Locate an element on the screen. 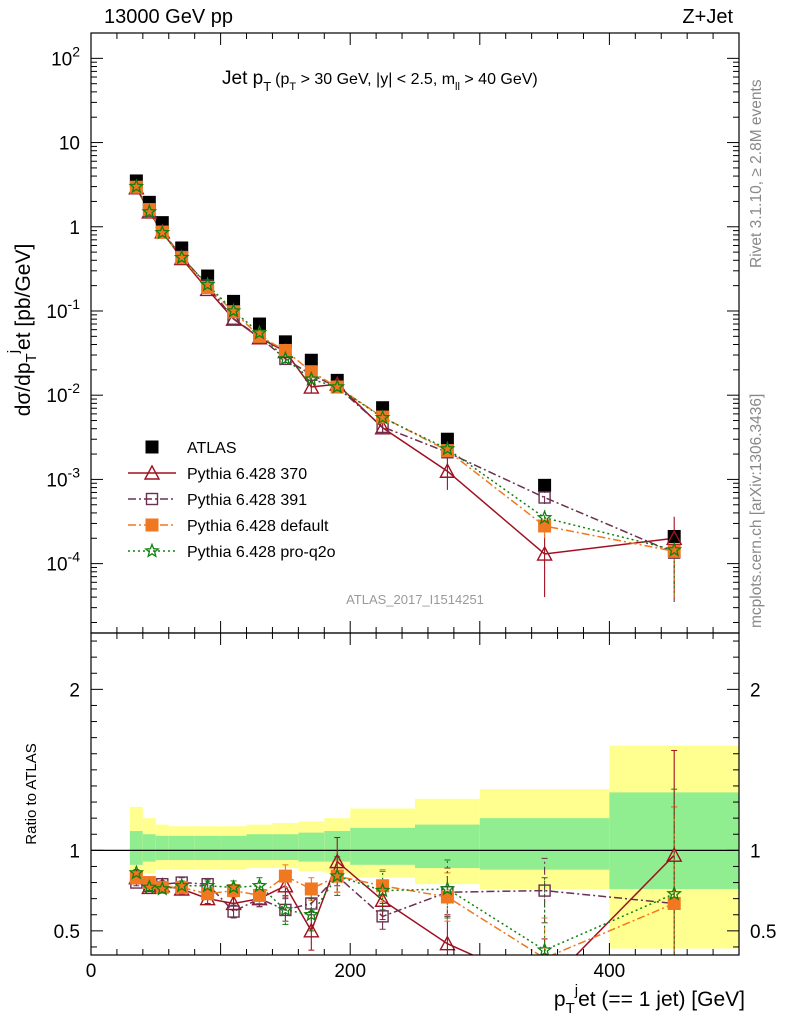 This screenshot has height=1024, width=786. ratio-series is located at coordinates (405, 852).